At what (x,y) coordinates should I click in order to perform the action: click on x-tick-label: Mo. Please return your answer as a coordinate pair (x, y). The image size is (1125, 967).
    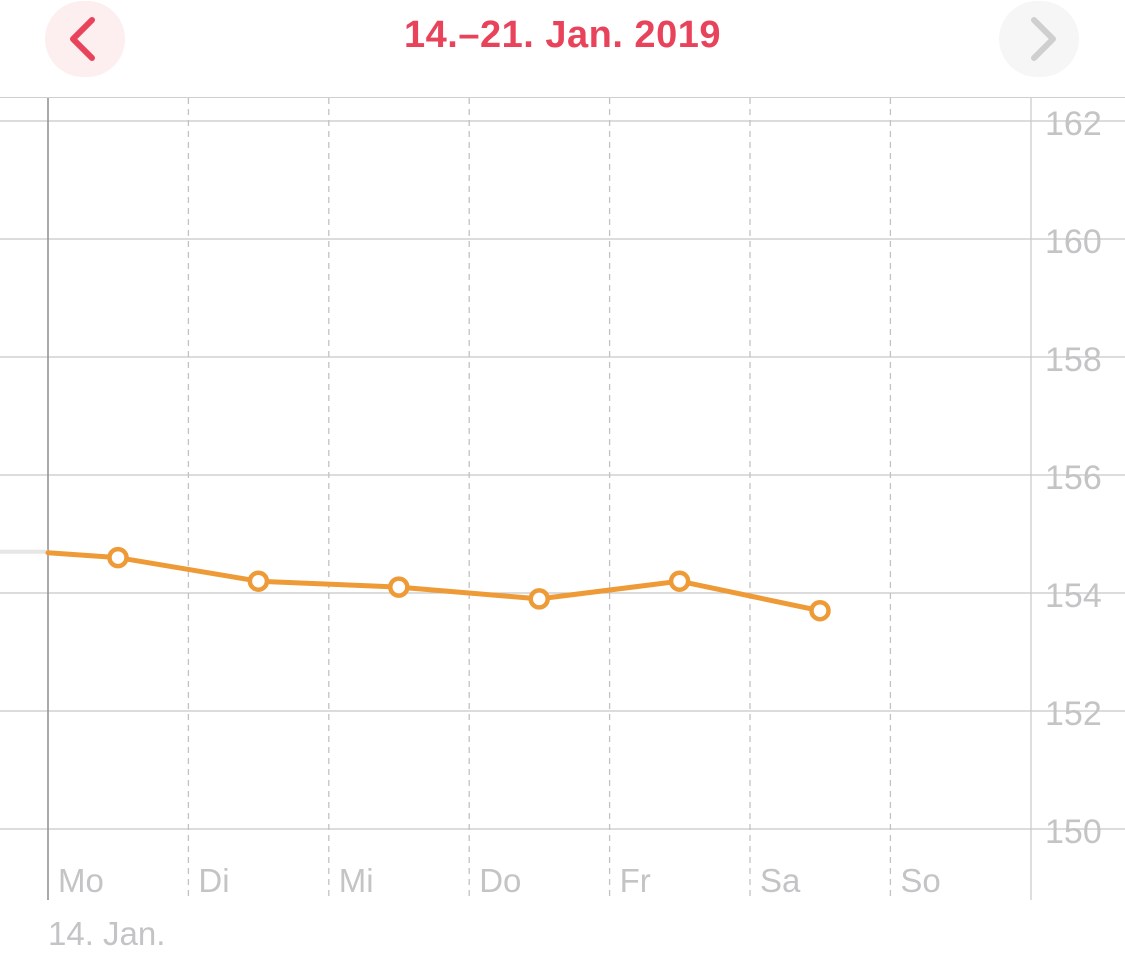
    Looking at the image, I should click on (81, 880).